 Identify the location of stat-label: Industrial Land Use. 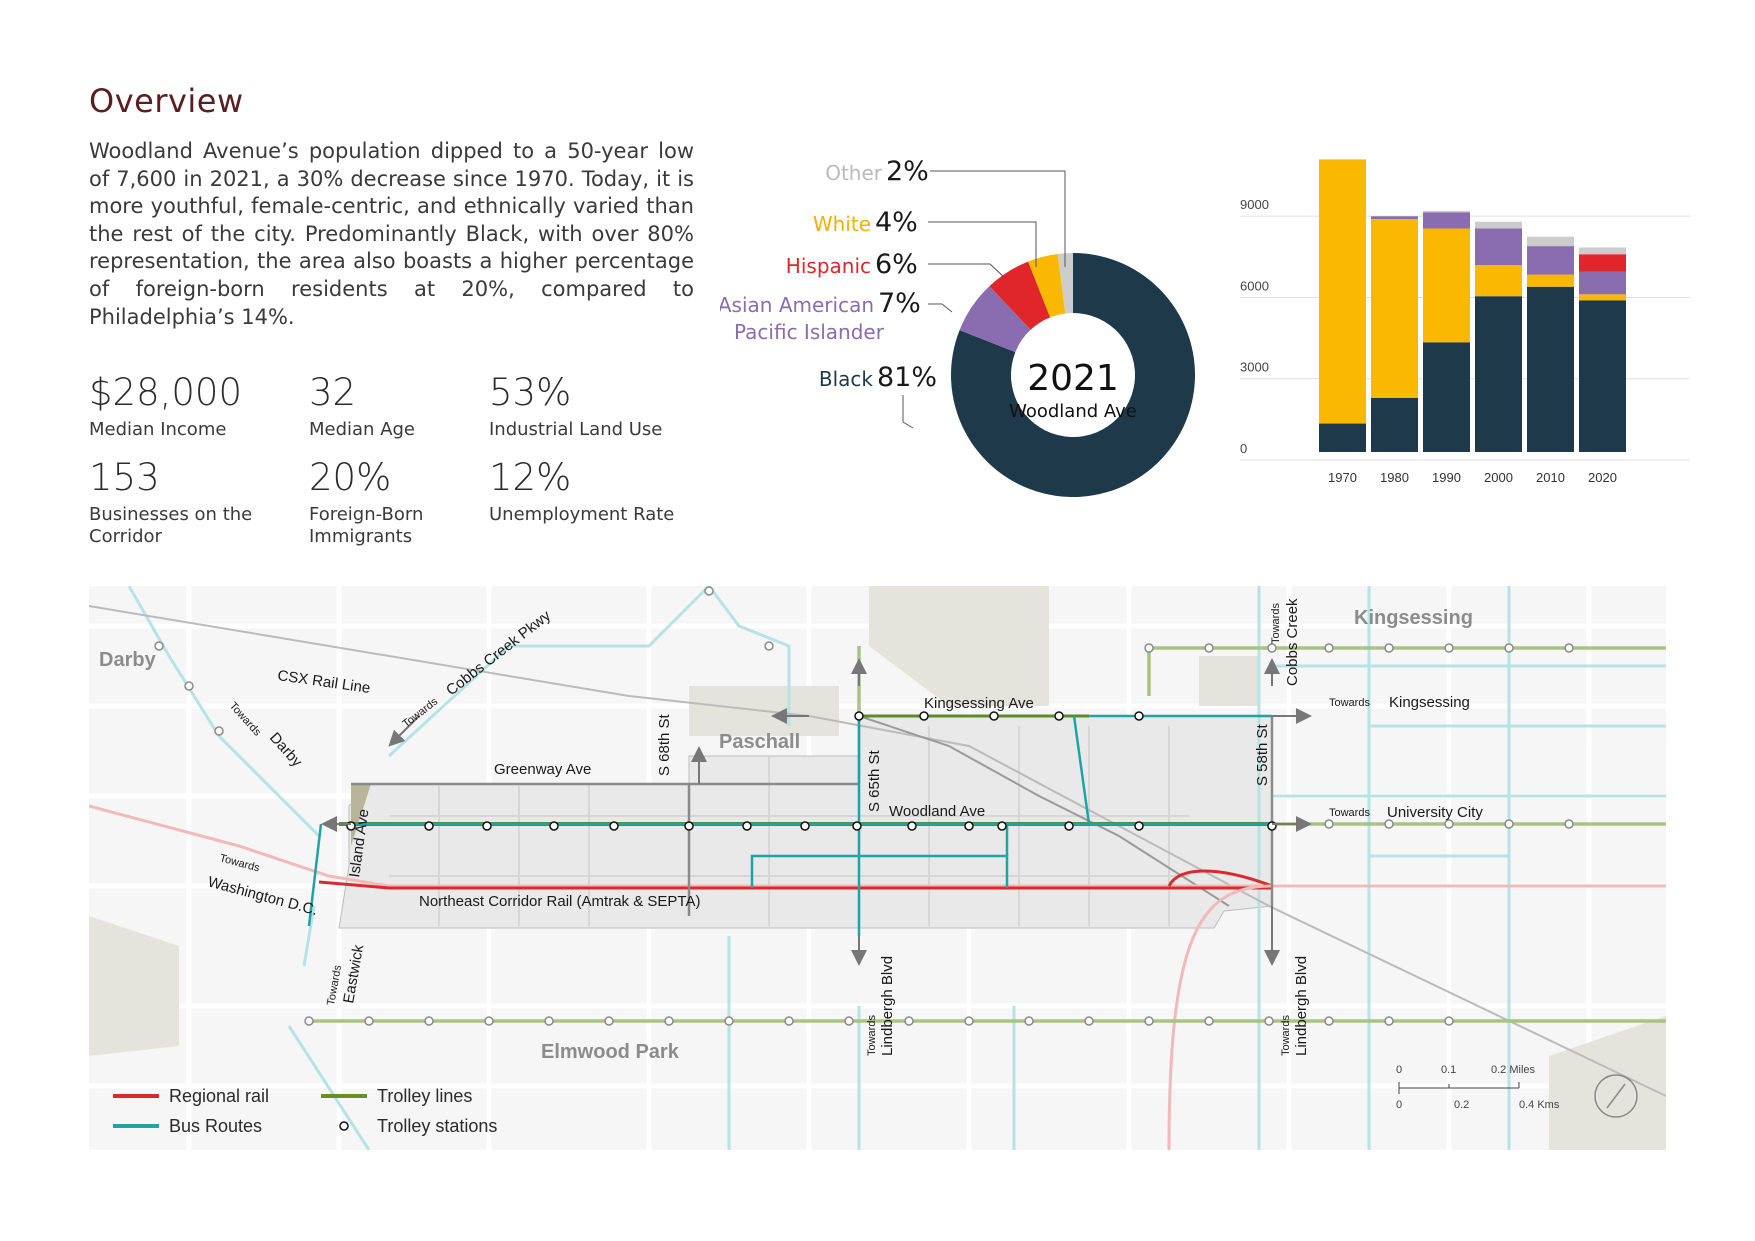
(576, 429).